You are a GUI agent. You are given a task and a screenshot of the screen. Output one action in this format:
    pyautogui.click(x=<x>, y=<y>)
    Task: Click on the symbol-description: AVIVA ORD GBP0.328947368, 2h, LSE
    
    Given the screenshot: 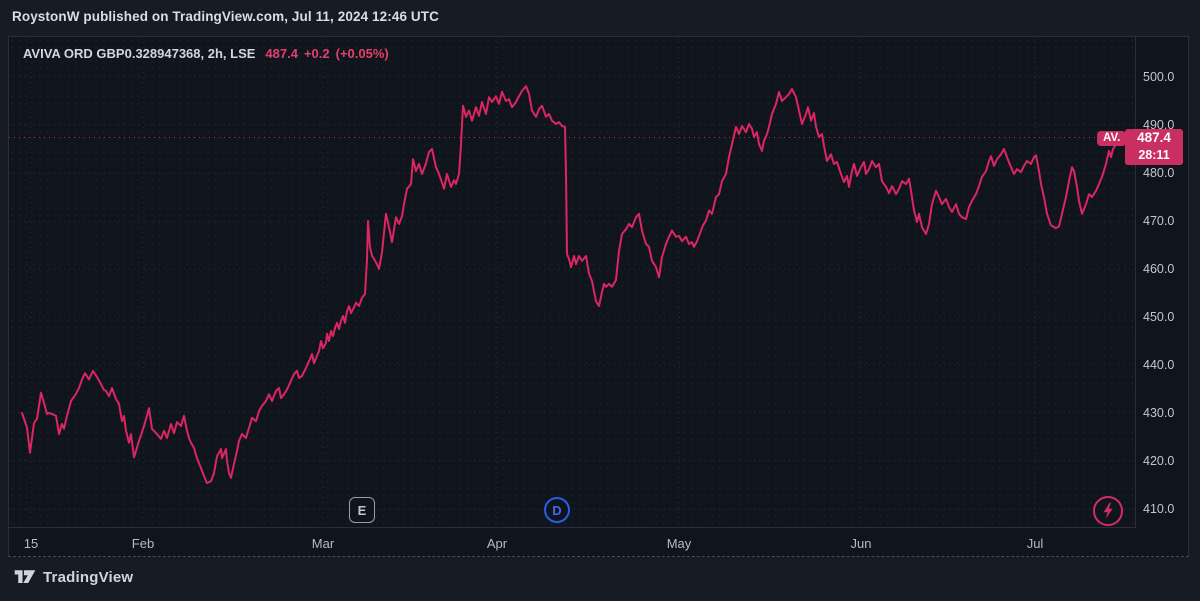 What is the action you would take?
    pyautogui.click(x=139, y=53)
    